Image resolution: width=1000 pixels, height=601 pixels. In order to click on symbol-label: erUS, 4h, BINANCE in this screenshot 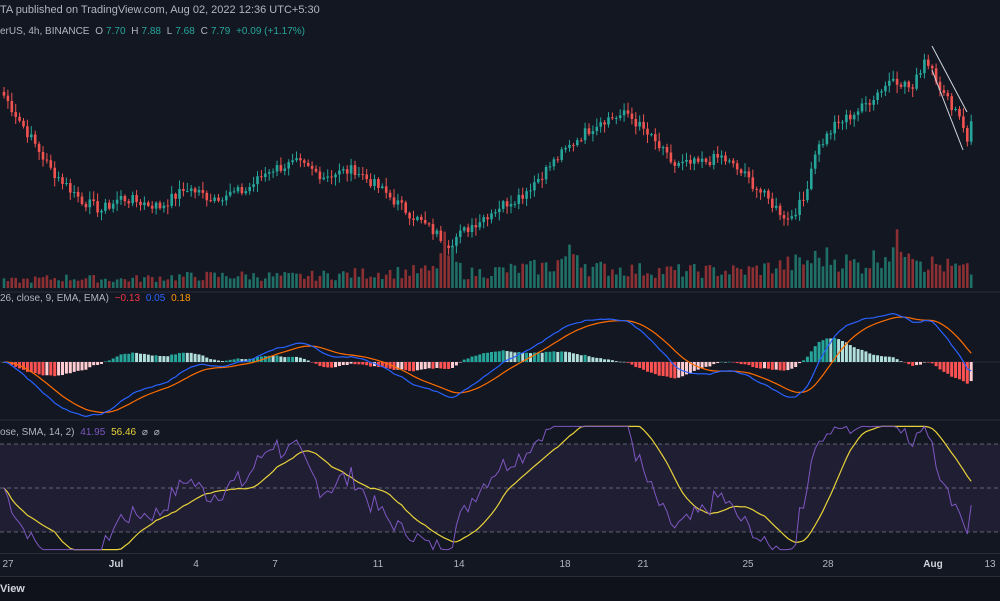, I will do `click(45, 31)`.